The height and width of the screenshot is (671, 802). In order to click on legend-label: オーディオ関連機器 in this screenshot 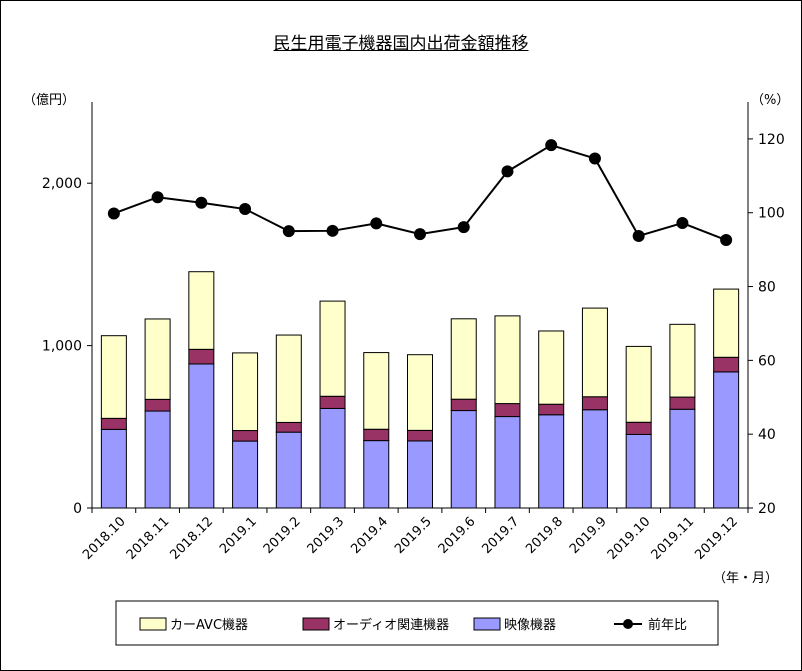, I will do `click(391, 625)`.